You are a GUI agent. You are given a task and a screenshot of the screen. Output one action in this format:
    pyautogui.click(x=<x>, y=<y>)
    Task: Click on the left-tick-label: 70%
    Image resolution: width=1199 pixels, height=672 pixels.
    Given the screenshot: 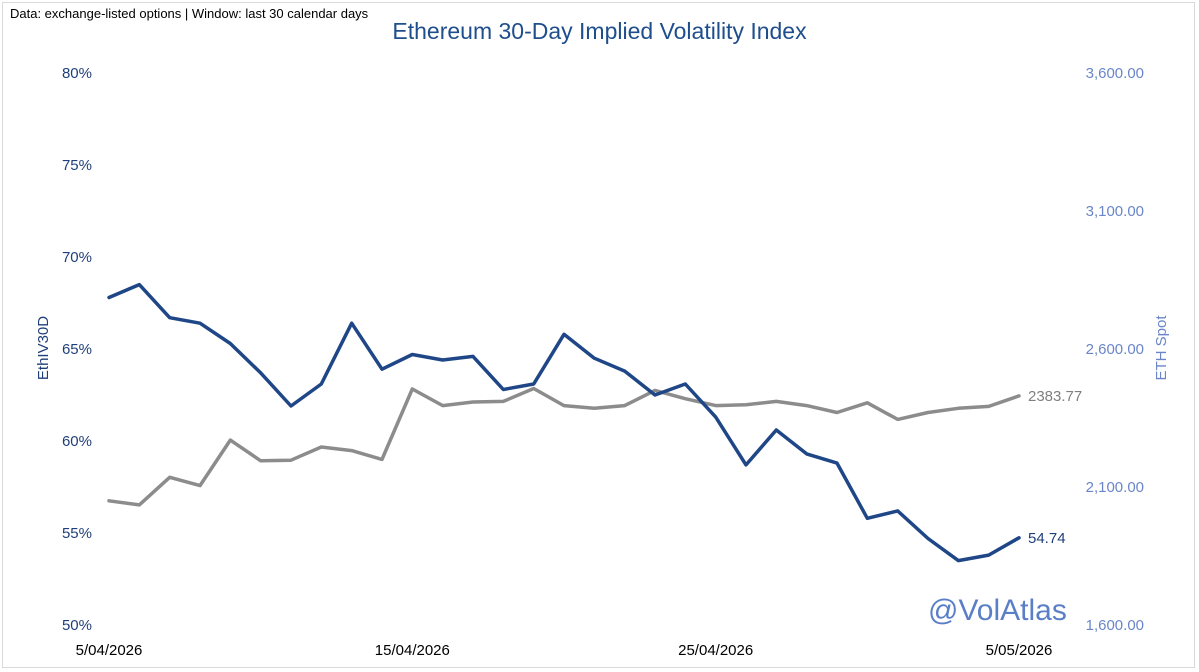 What is the action you would take?
    pyautogui.click(x=77, y=257)
    